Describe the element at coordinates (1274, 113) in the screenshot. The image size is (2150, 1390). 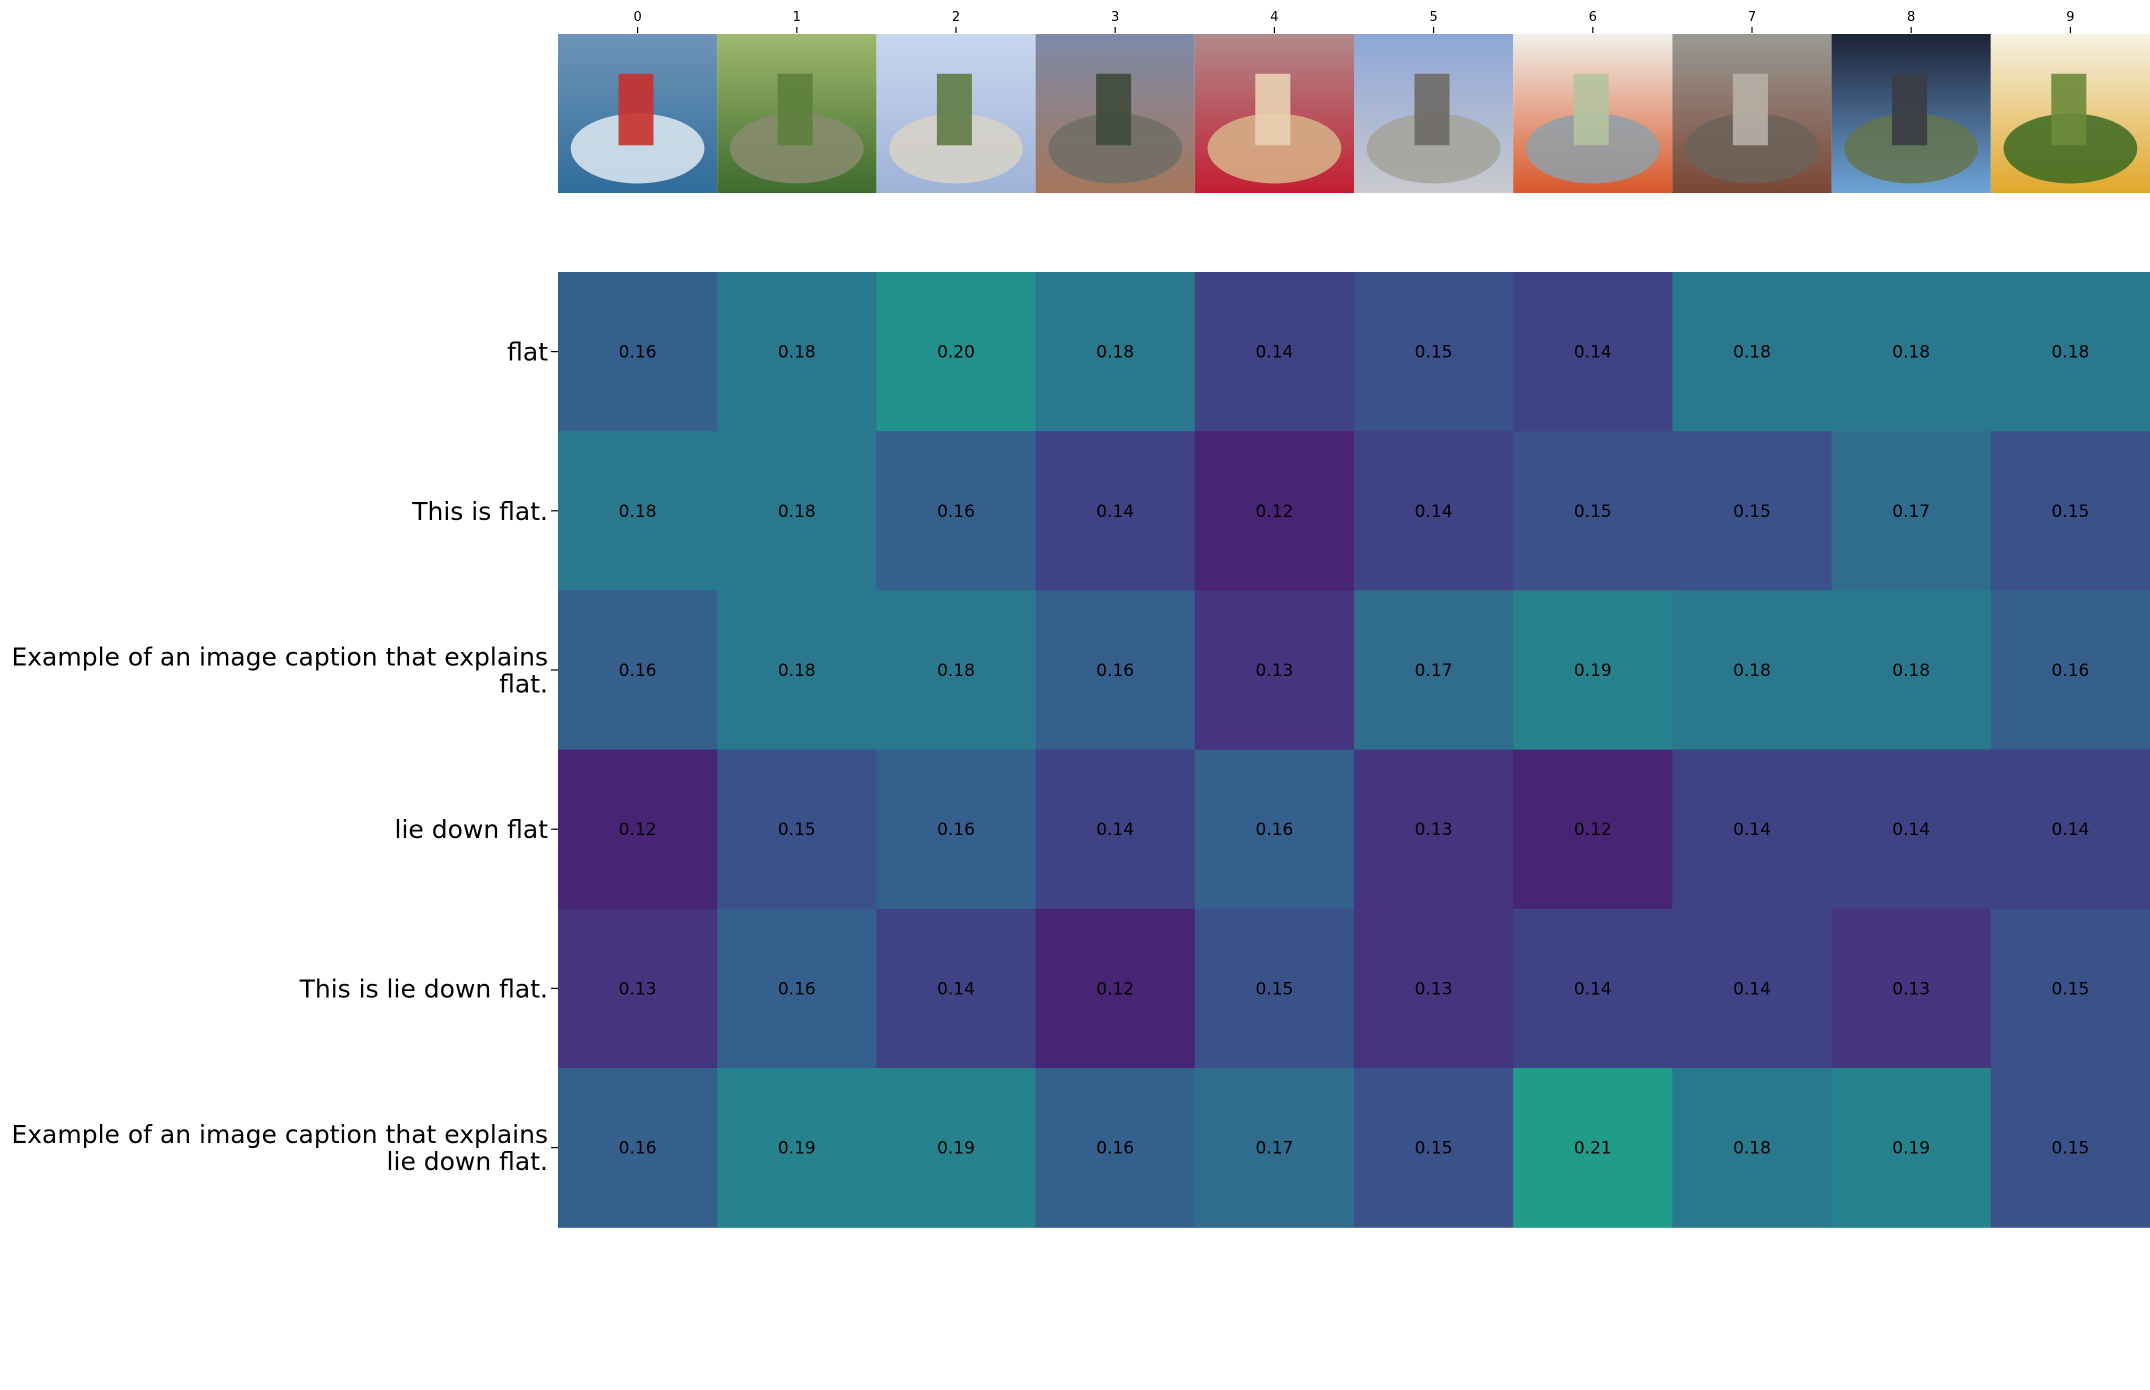
I see `person-lying-on-board-icon` at that location.